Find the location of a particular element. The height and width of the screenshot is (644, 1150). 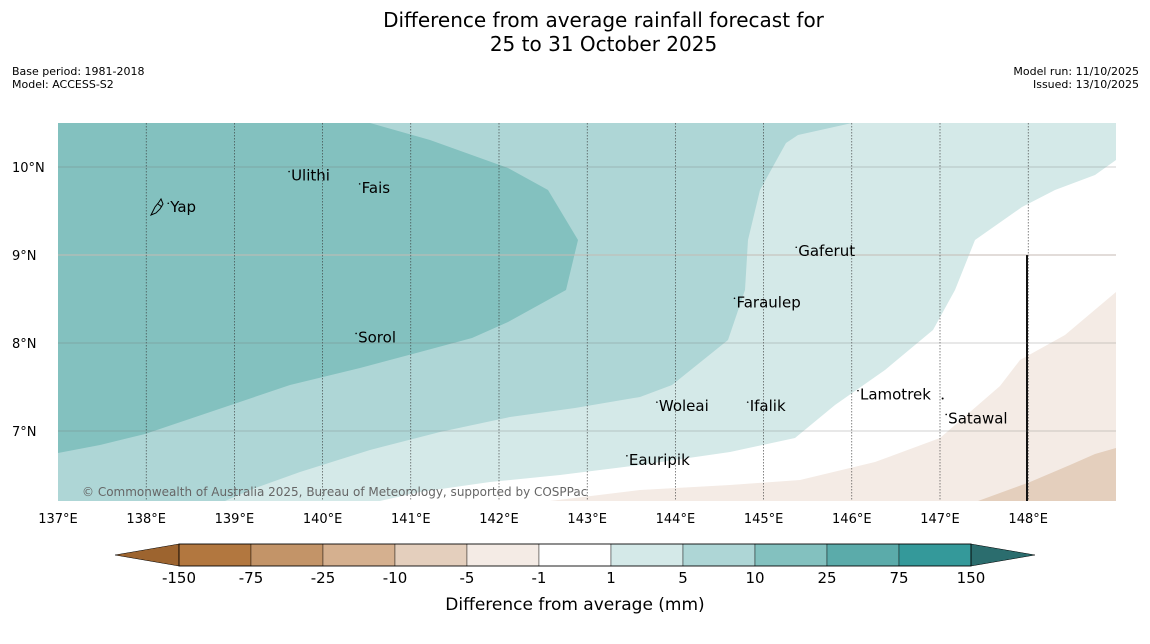

base-period: Base period: 1981-2018 is located at coordinates (78, 71).